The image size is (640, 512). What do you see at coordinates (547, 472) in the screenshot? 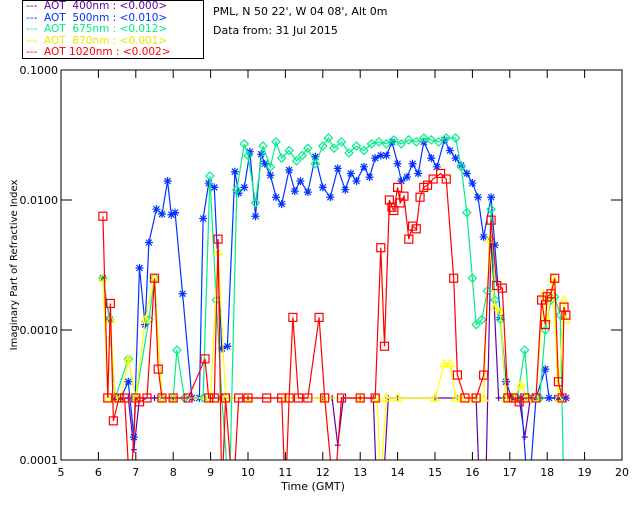
I see `x-tick-label: 18` at bounding box center [547, 472].